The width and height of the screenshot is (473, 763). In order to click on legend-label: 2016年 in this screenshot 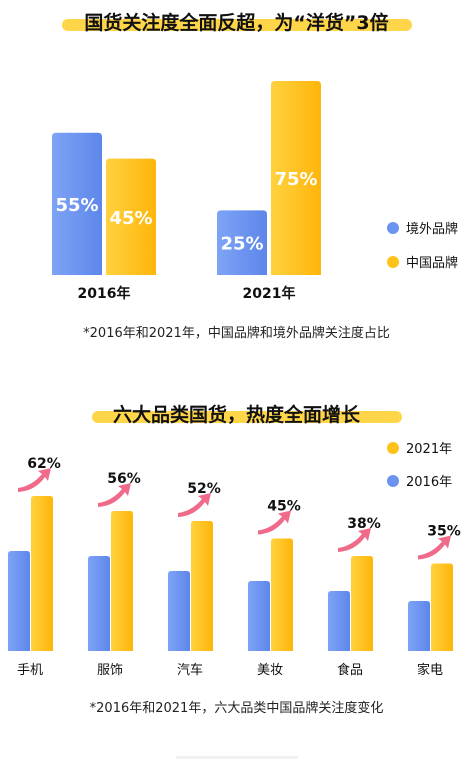, I will do `click(429, 482)`.